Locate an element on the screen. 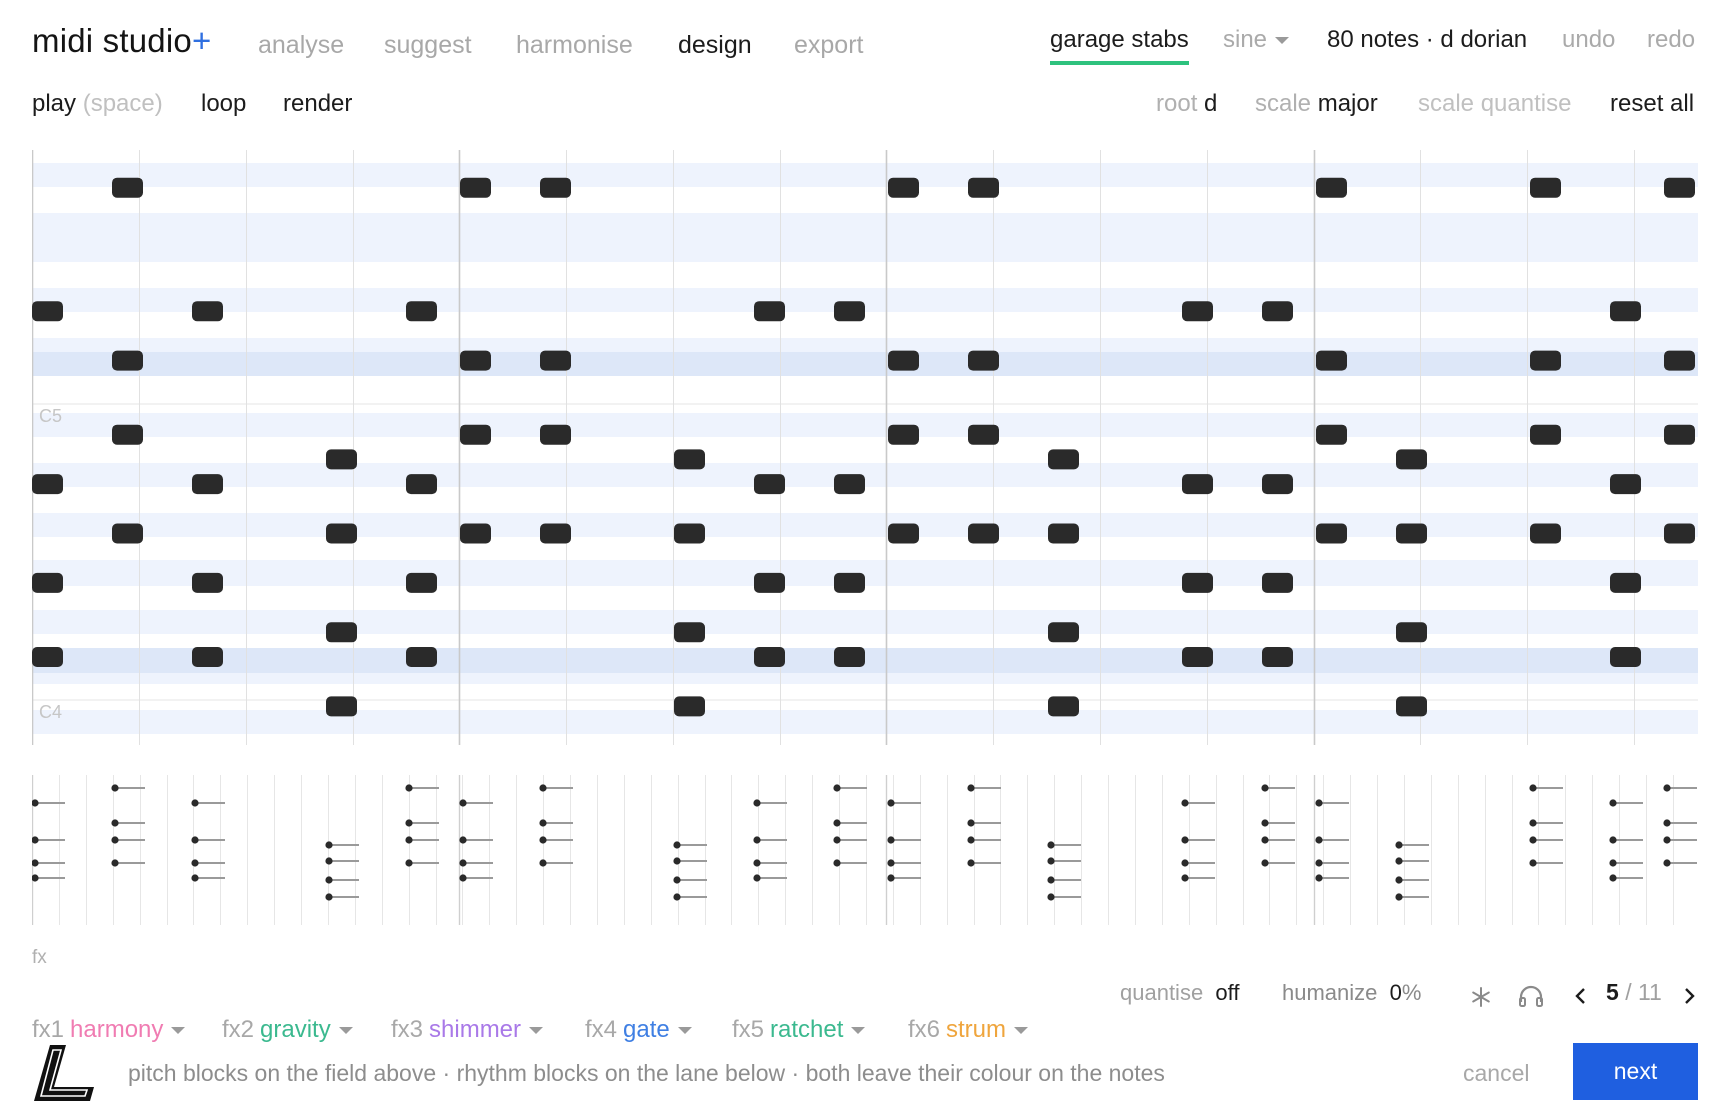  fx2-select: fx2 gravity is located at coordinates (287, 1030).